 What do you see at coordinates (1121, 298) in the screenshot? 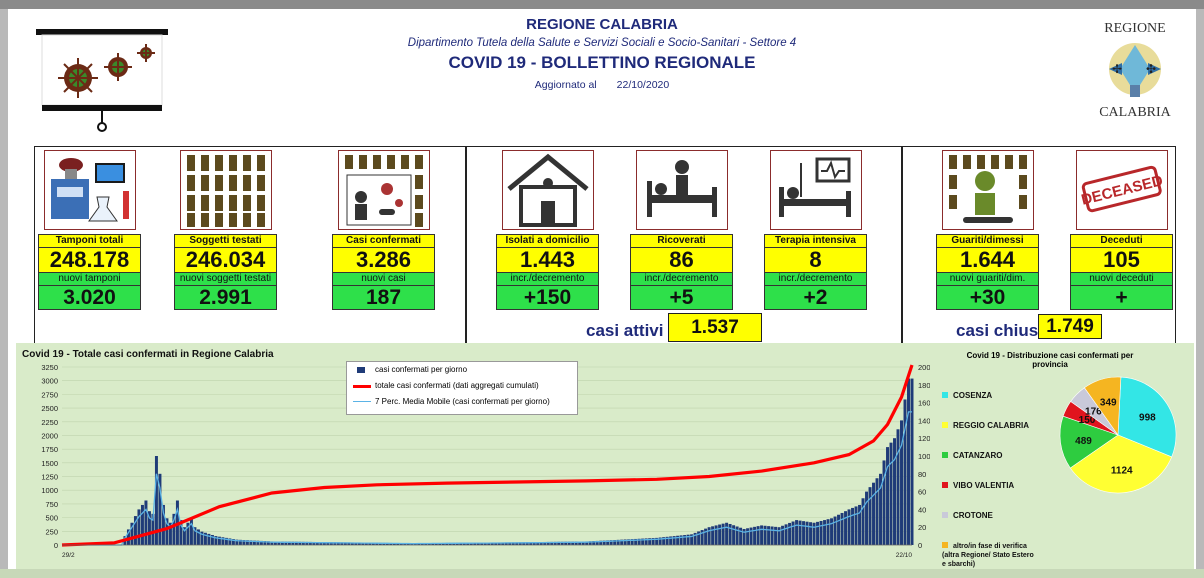
I see `card-sub-value: +` at bounding box center [1121, 298].